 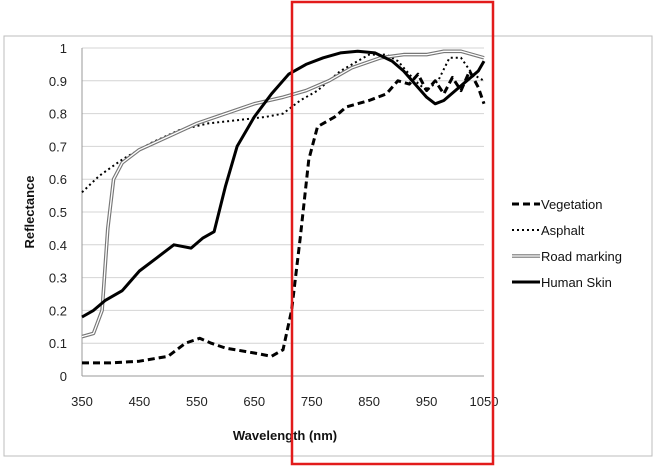 What do you see at coordinates (312, 401) in the screenshot?
I see `x-tick-label: 750` at bounding box center [312, 401].